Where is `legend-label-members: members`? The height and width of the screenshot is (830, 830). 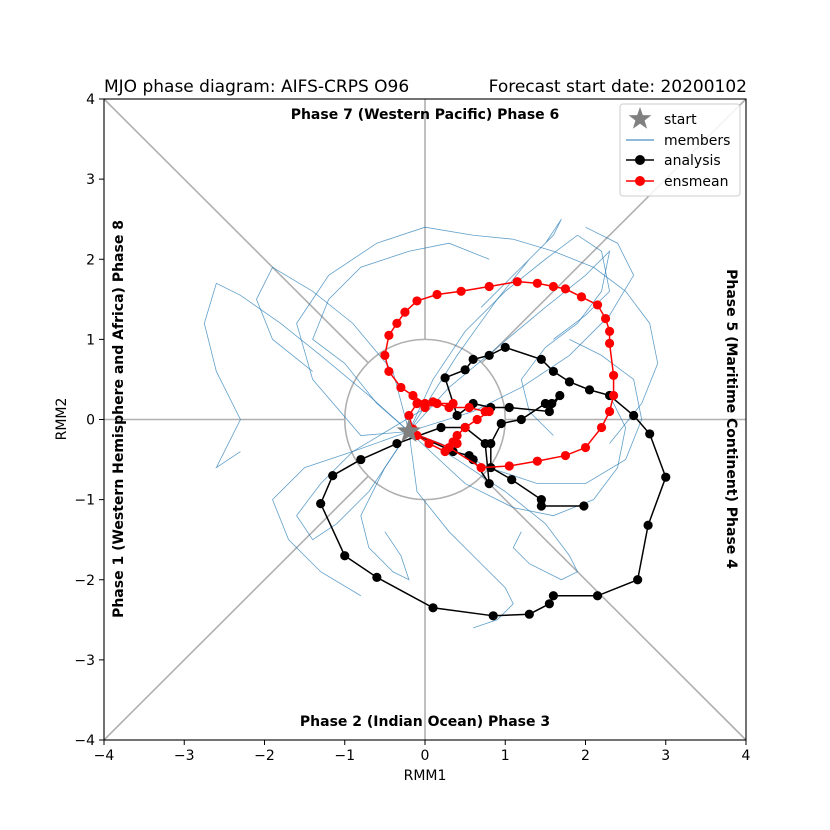 legend-label-members: members is located at coordinates (697, 141).